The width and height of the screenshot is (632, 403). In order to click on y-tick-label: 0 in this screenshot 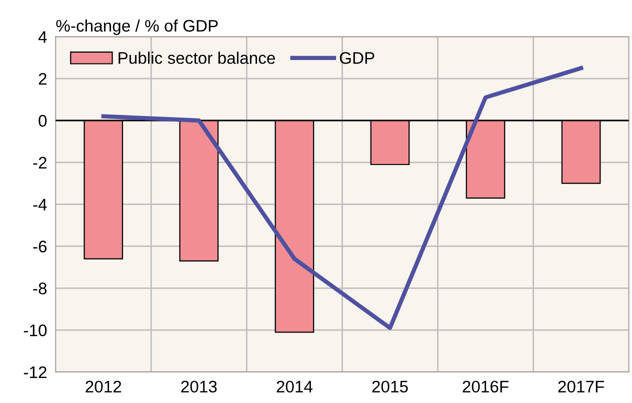, I will do `click(42, 120)`.